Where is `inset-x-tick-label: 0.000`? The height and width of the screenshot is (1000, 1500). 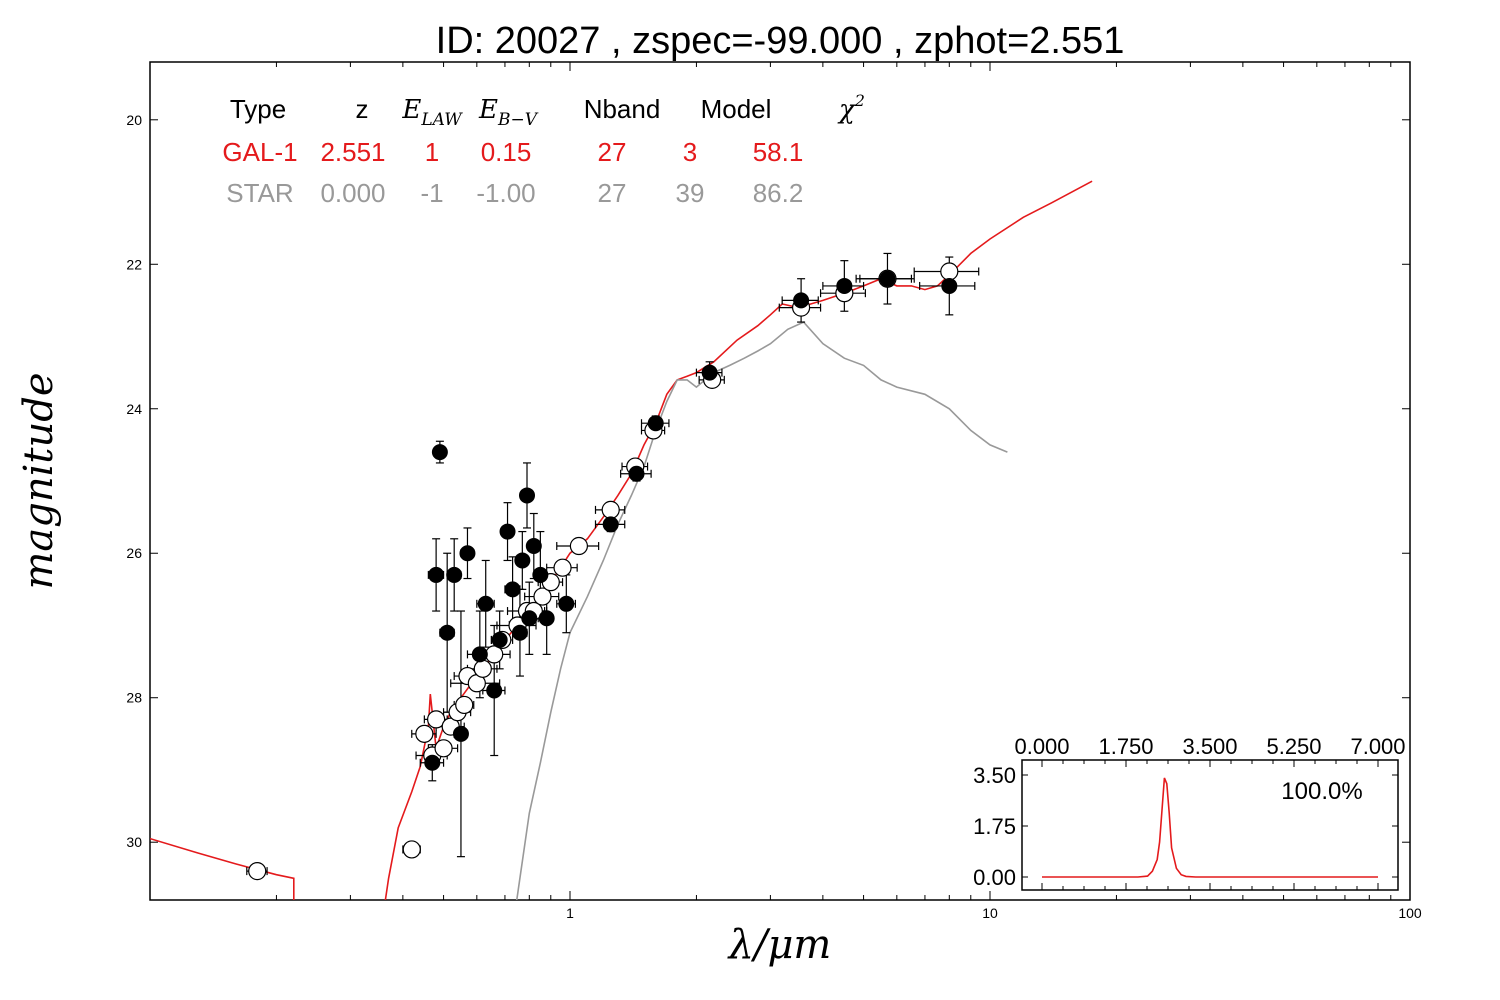
inset-x-tick-label: 0.000 is located at coordinates (1041, 746).